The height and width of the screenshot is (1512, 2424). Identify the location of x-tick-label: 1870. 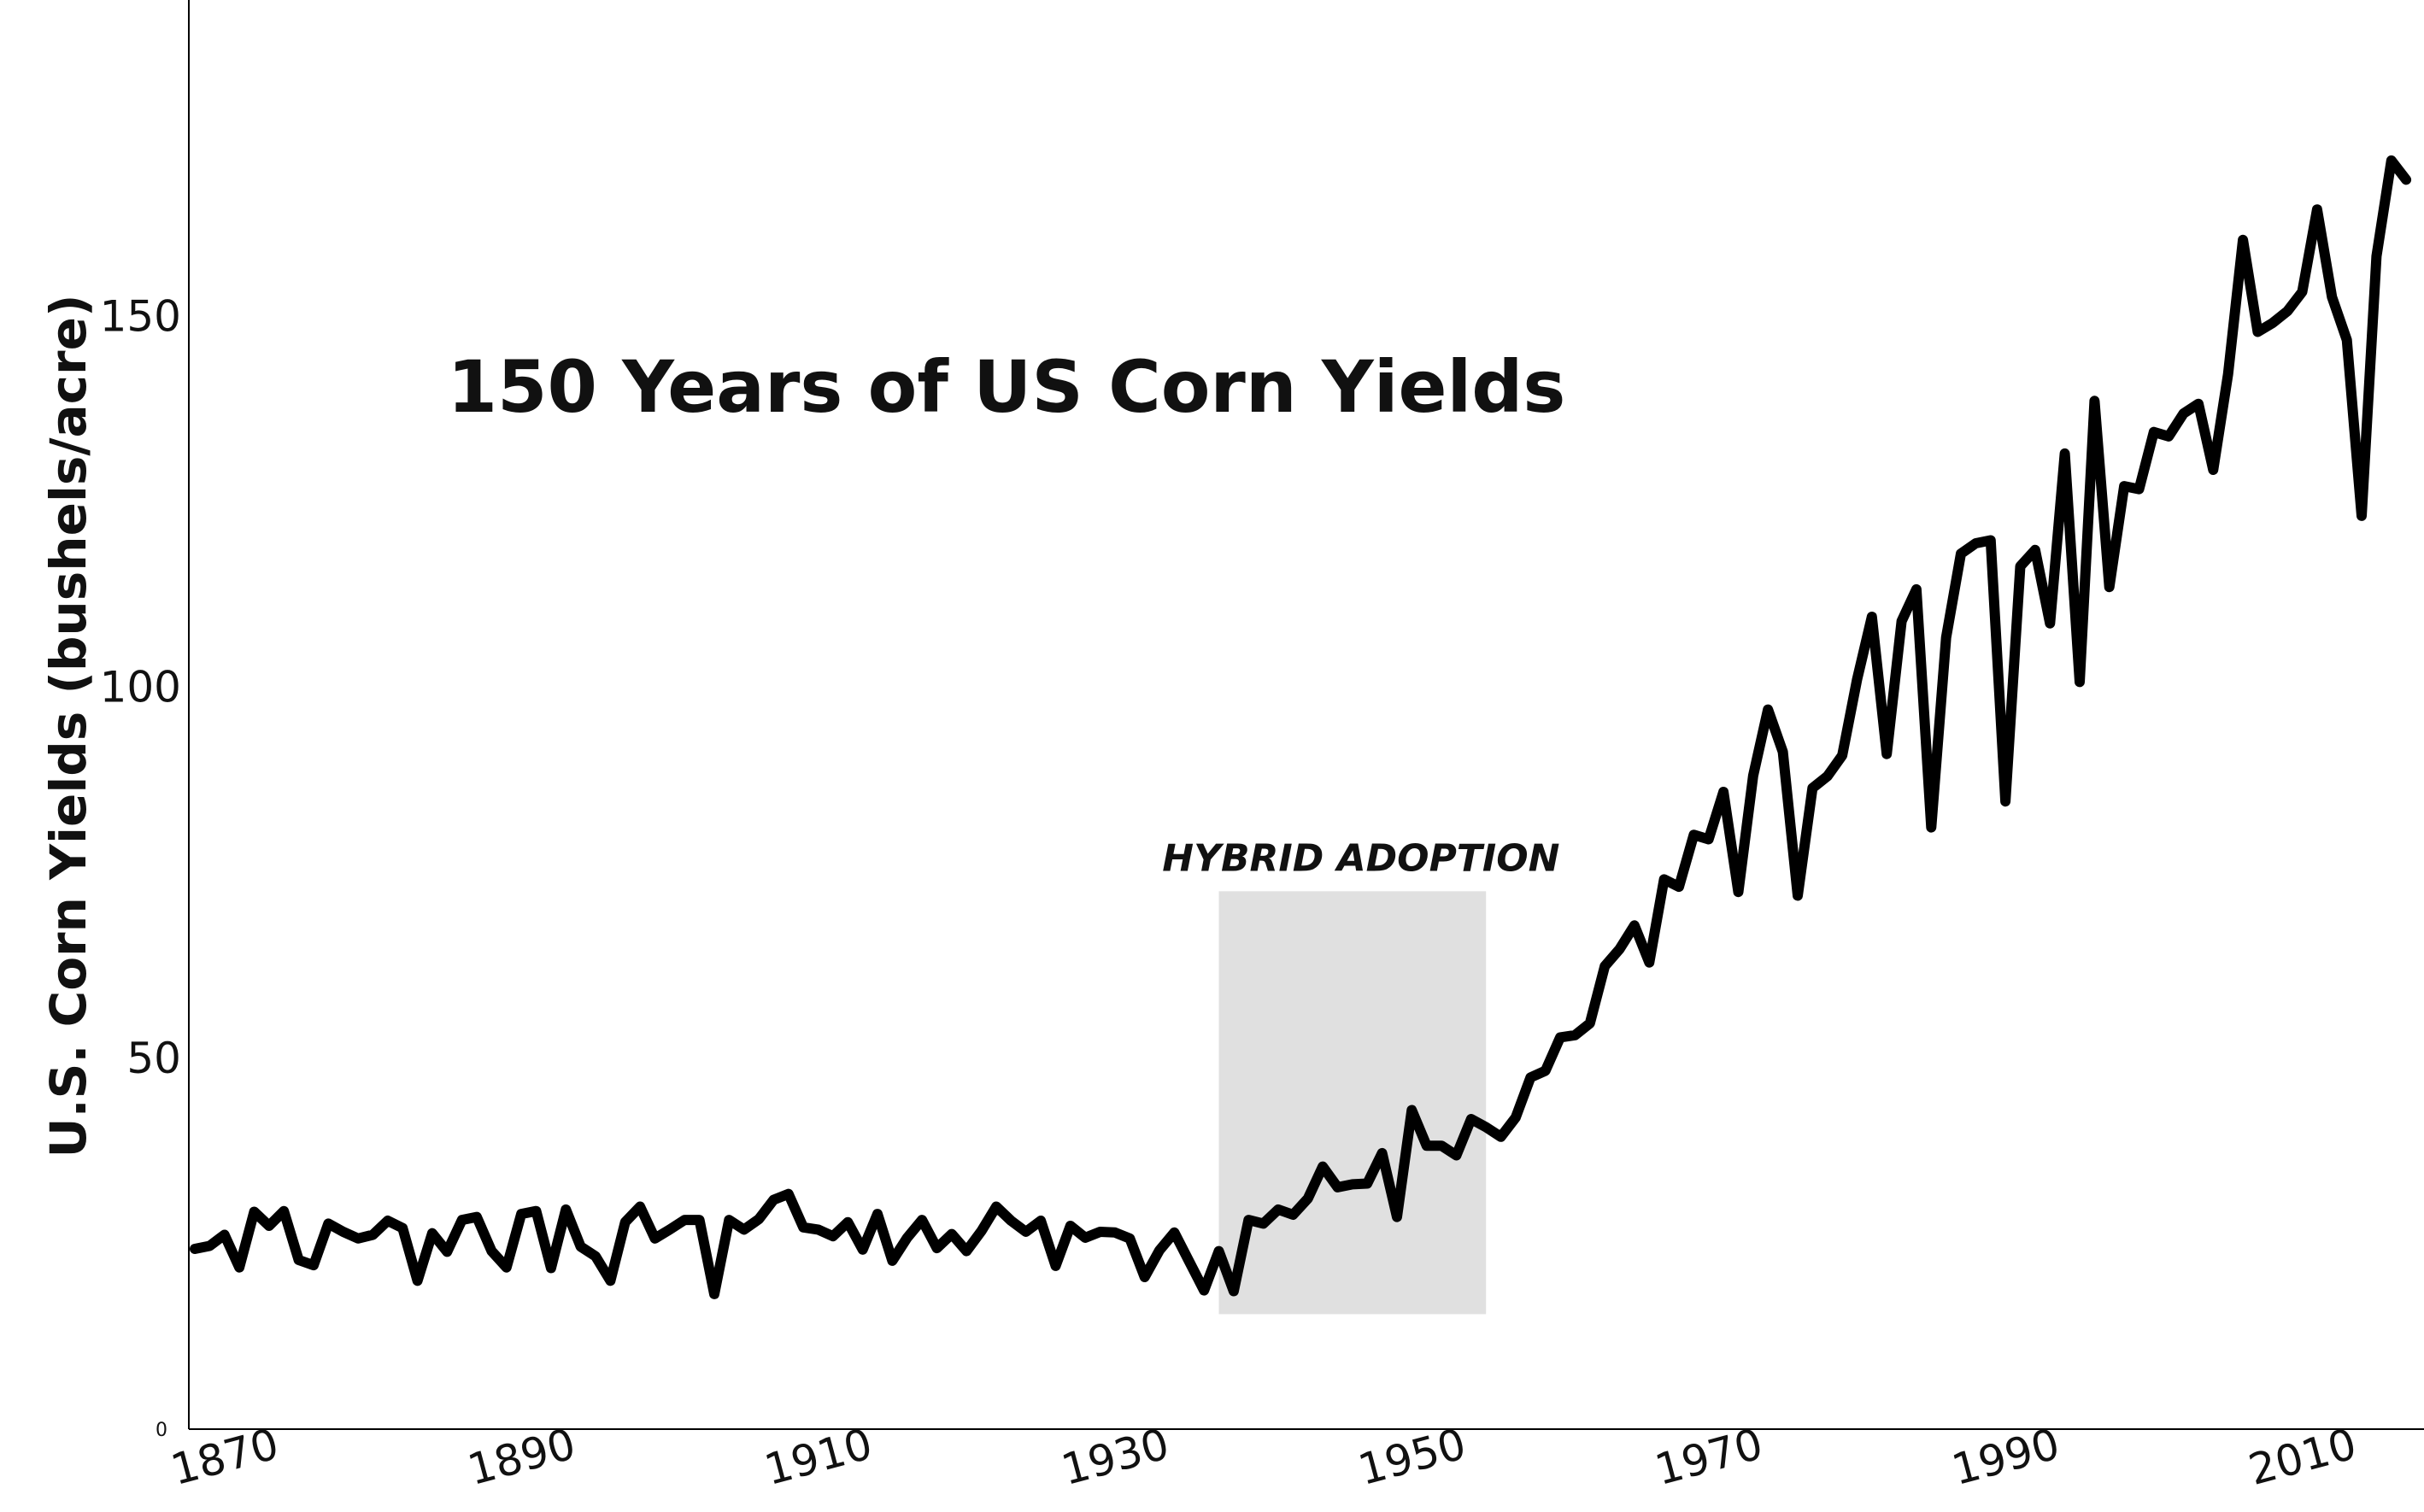
(225, 1457).